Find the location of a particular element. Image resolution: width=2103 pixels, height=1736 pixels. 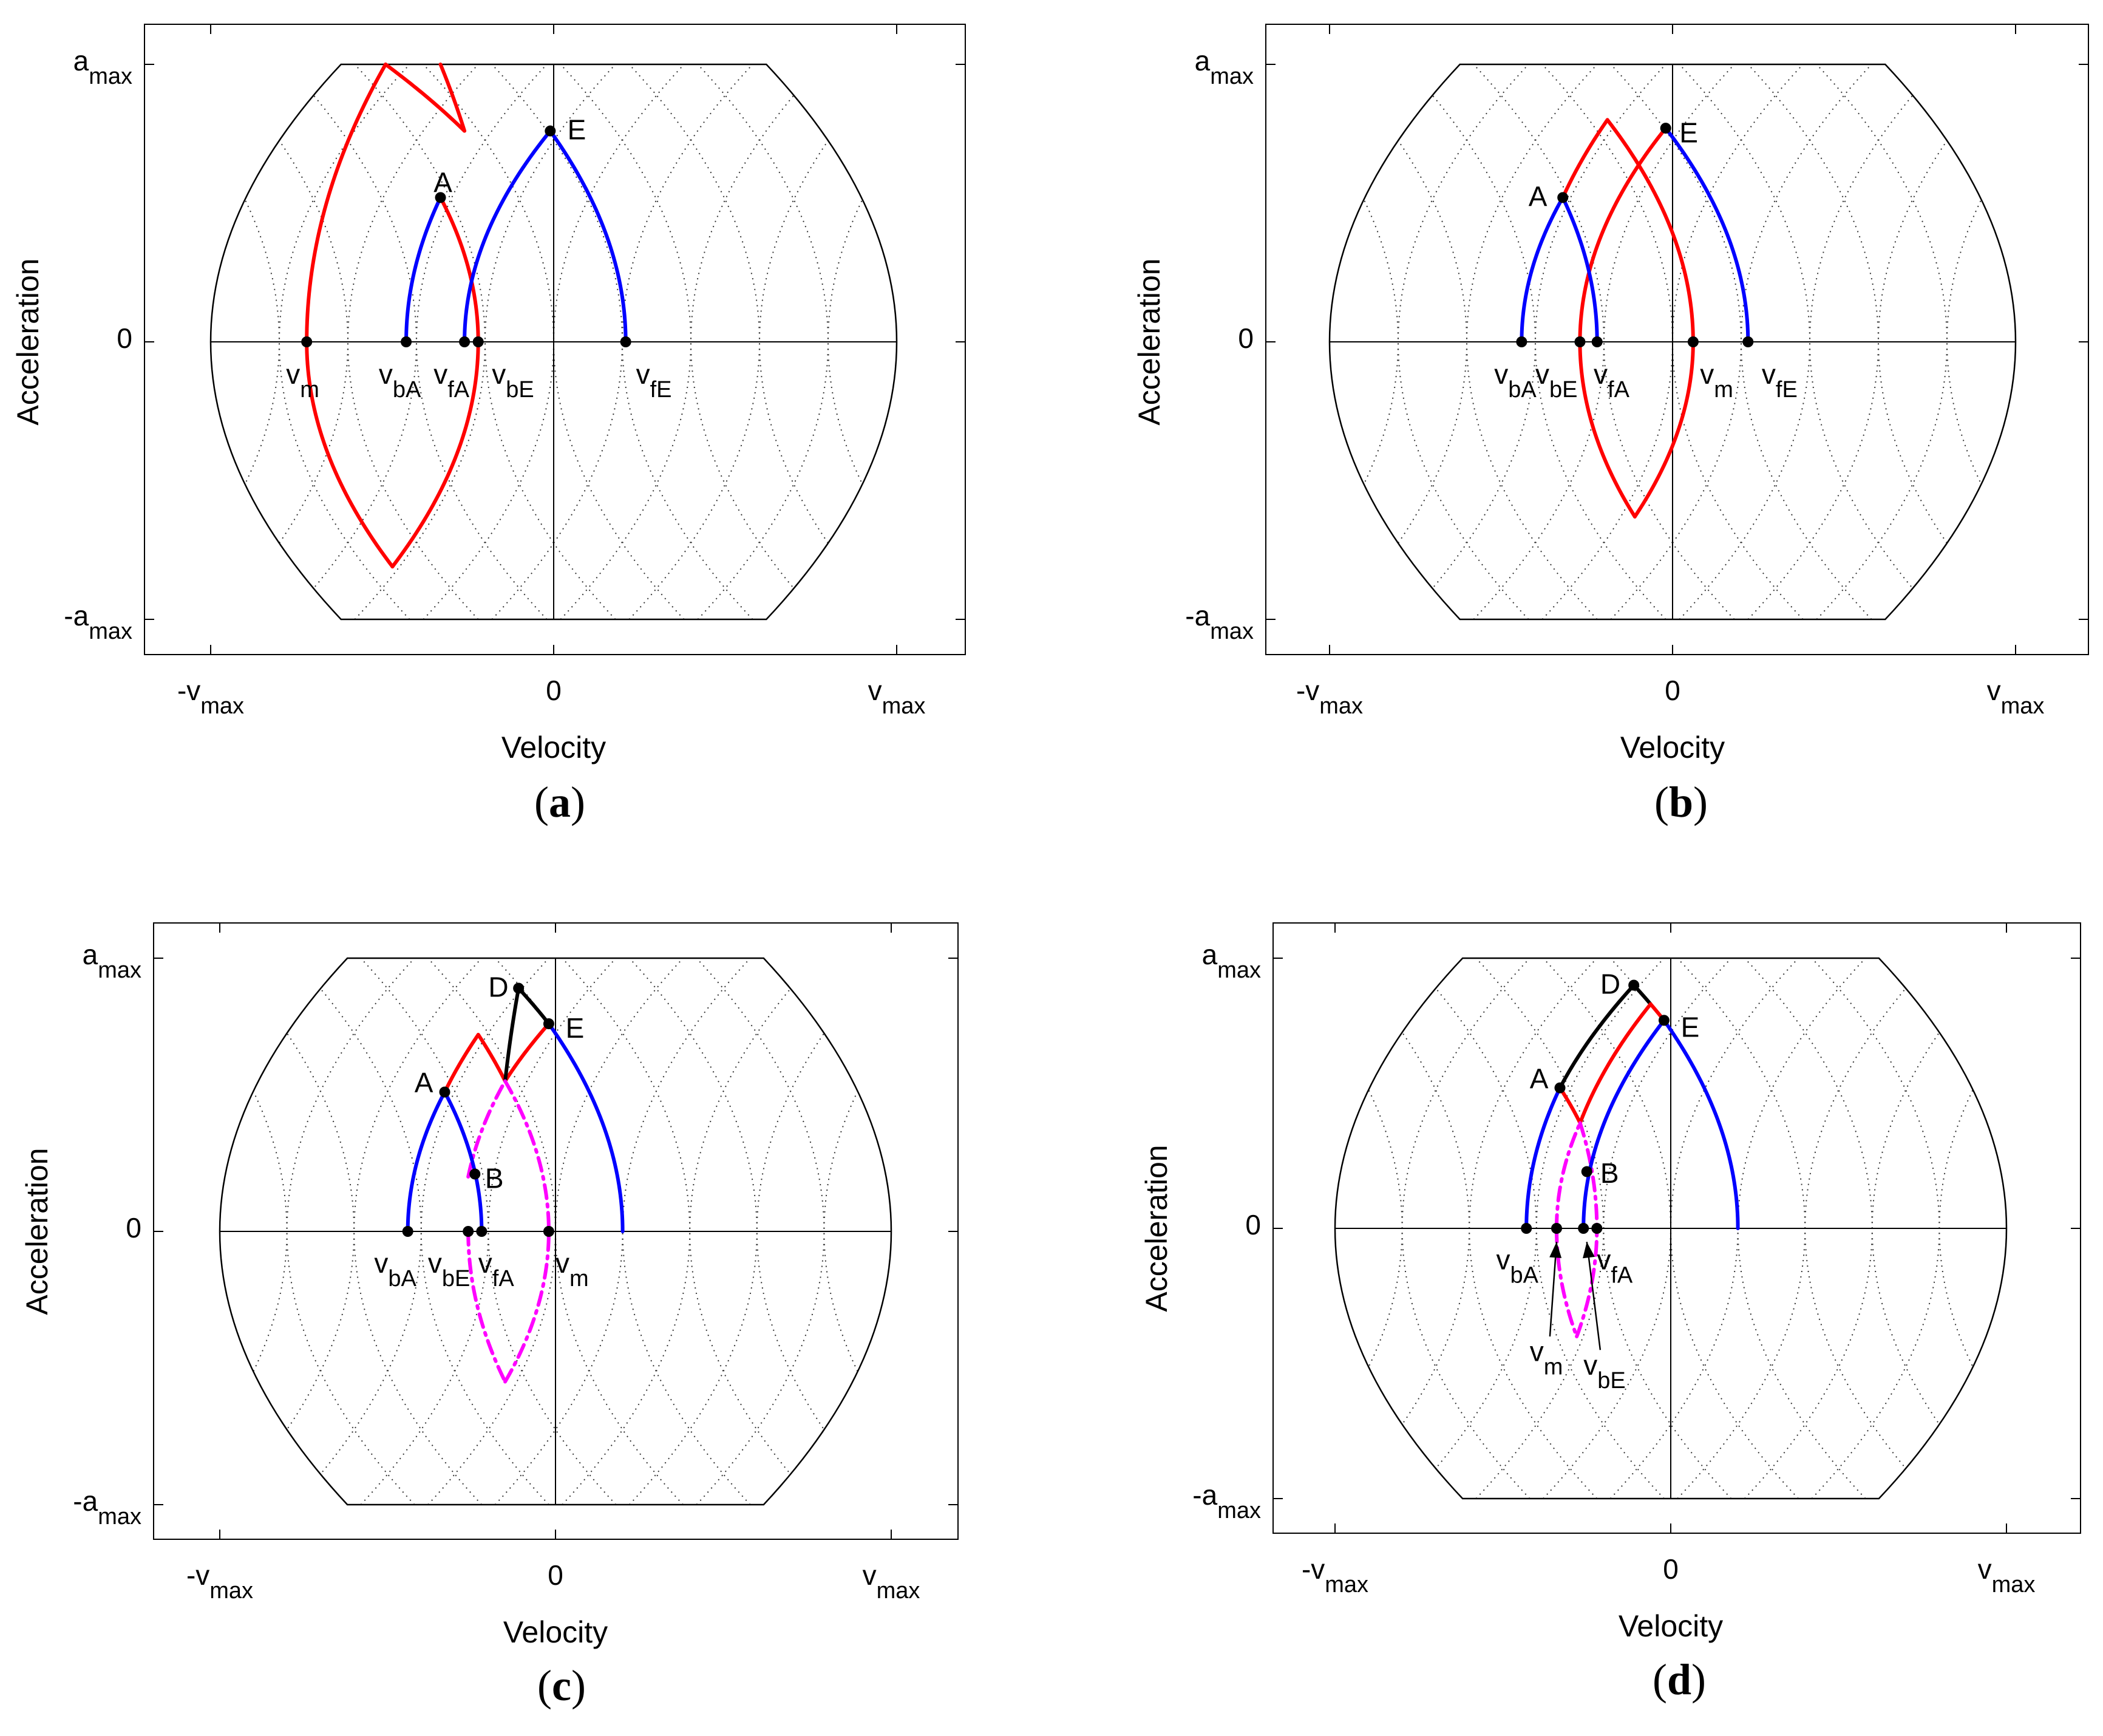

point-label-sub: m is located at coordinates (309, 390).